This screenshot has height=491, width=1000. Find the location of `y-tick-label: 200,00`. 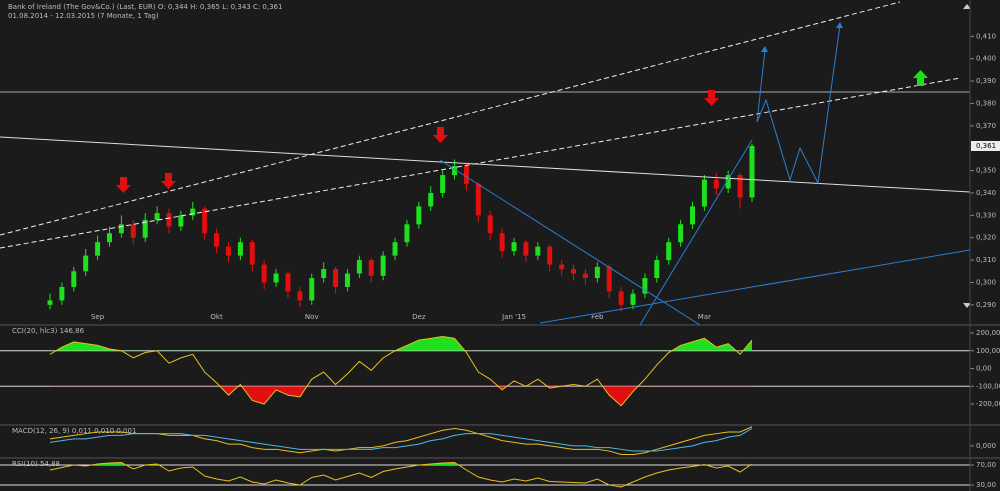

y-tick-label: 200,00 is located at coordinates (988, 333).